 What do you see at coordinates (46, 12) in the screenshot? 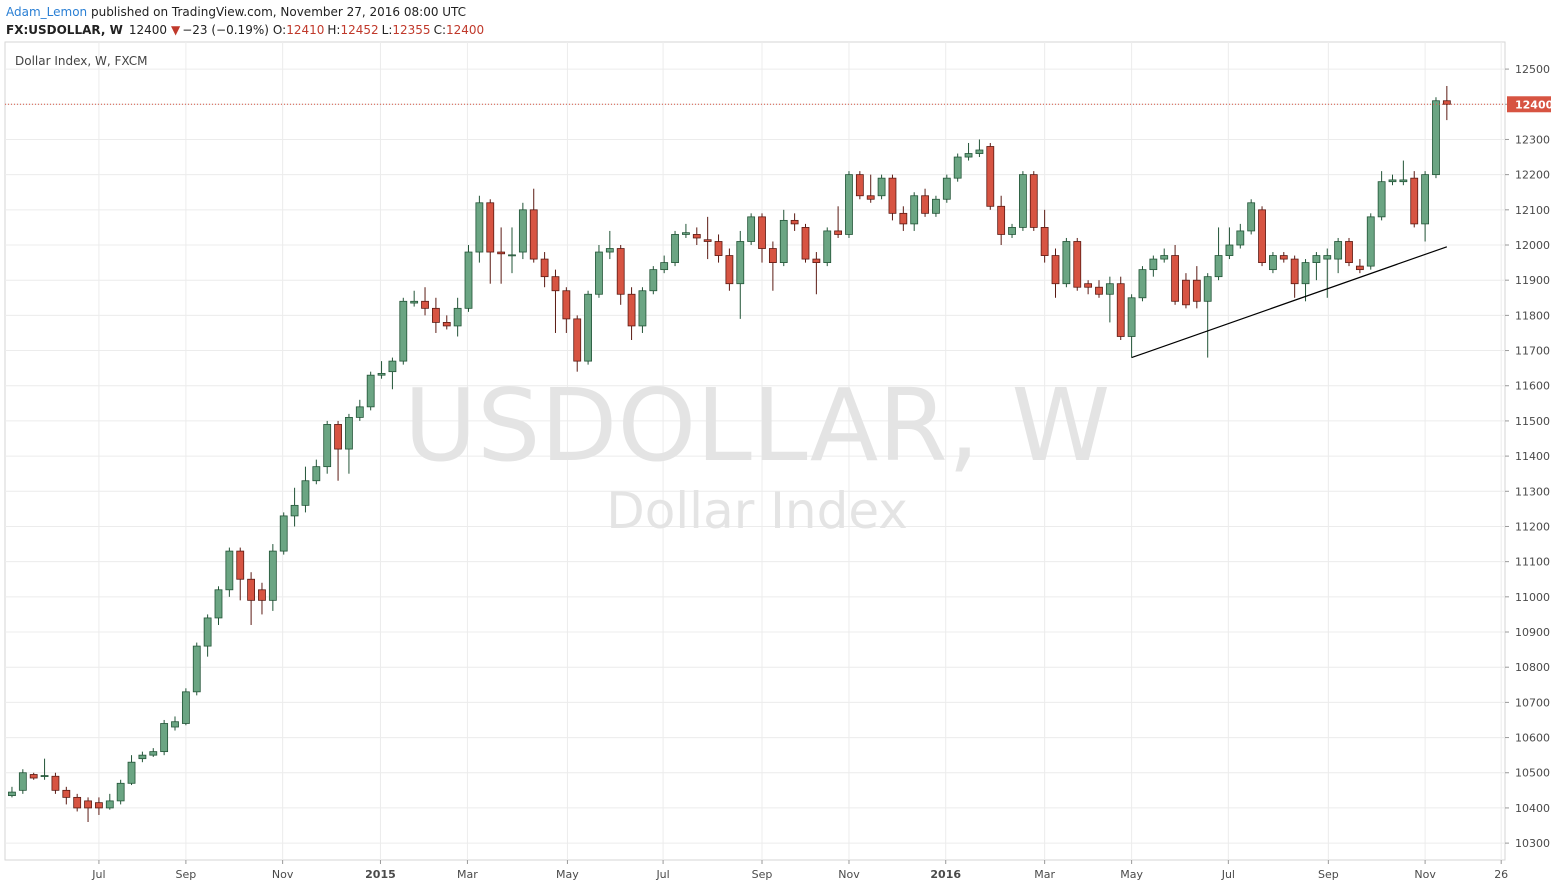
I see `author: Adam_Lemon` at bounding box center [46, 12].